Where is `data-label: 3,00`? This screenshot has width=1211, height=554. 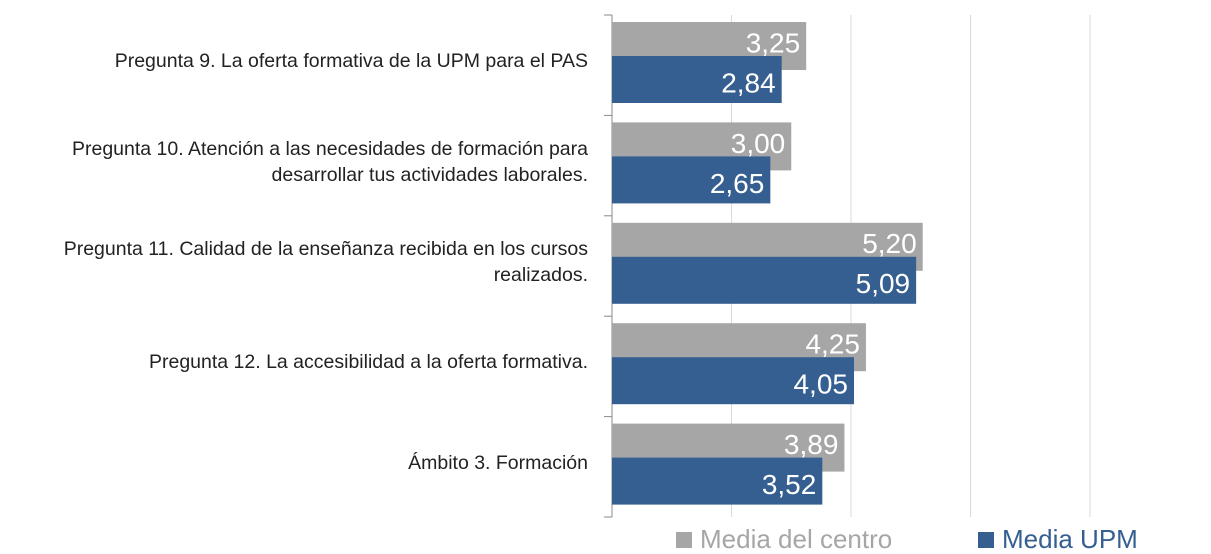
data-label: 3,00 is located at coordinates (758, 143).